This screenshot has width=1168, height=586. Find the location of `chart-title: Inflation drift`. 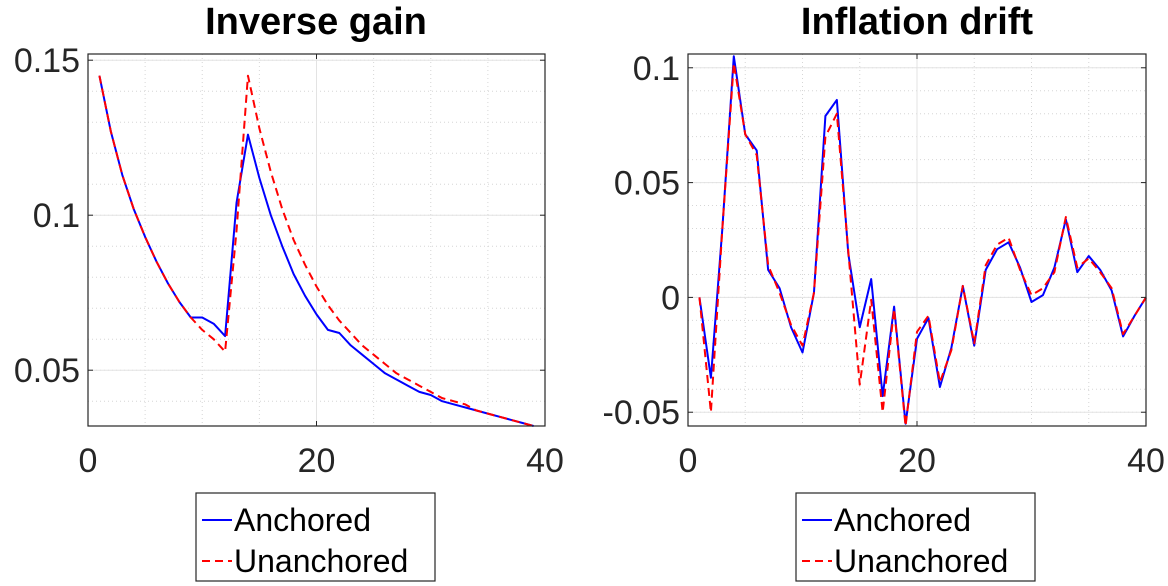

chart-title: Inflation drift is located at coordinates (917, 22).